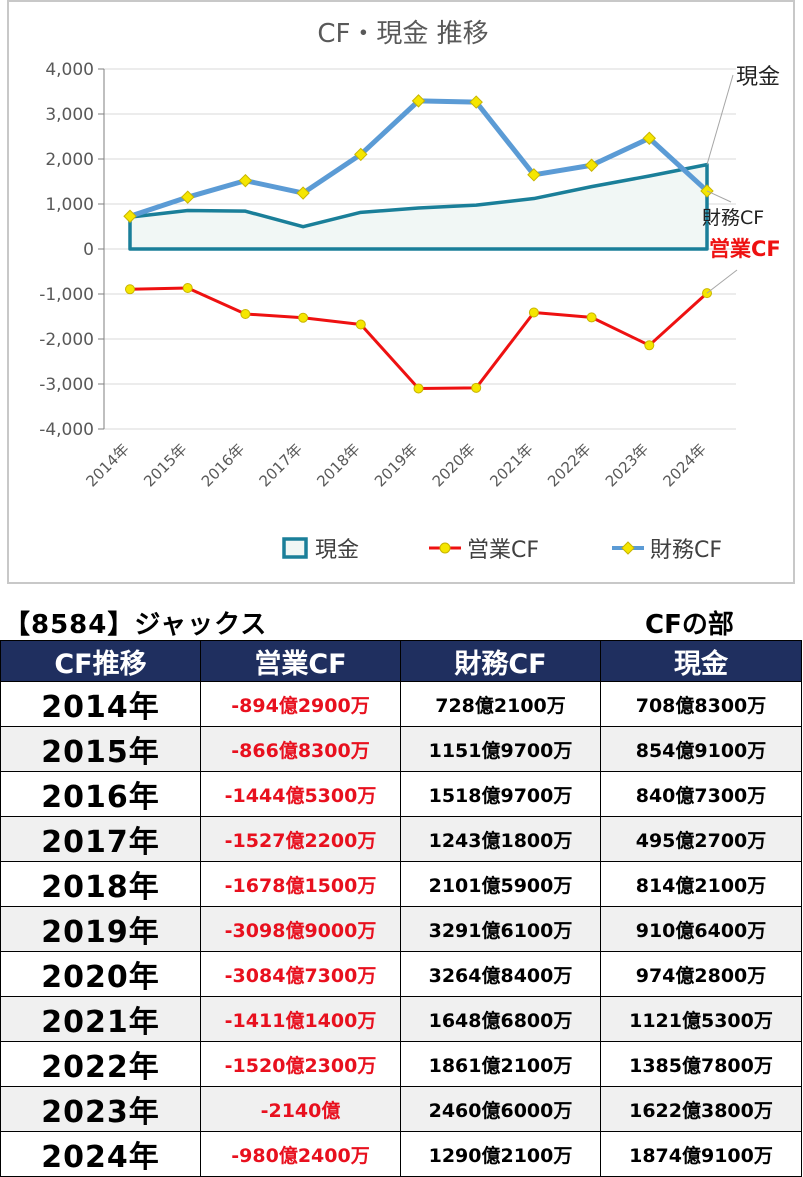  I want to click on x-tick-label: 2019年, so click(396, 465).